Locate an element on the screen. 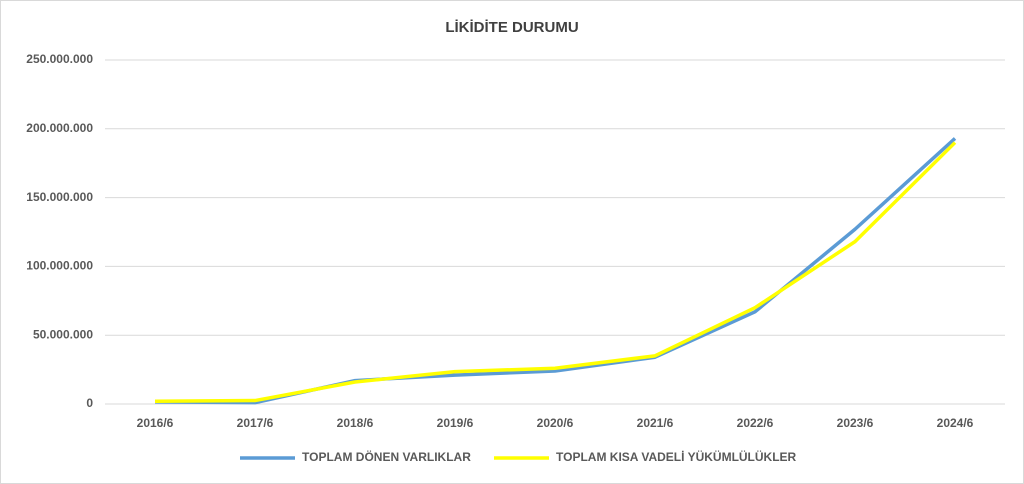 The image size is (1024, 484). x-tick-label: 2018/6 is located at coordinates (355, 423).